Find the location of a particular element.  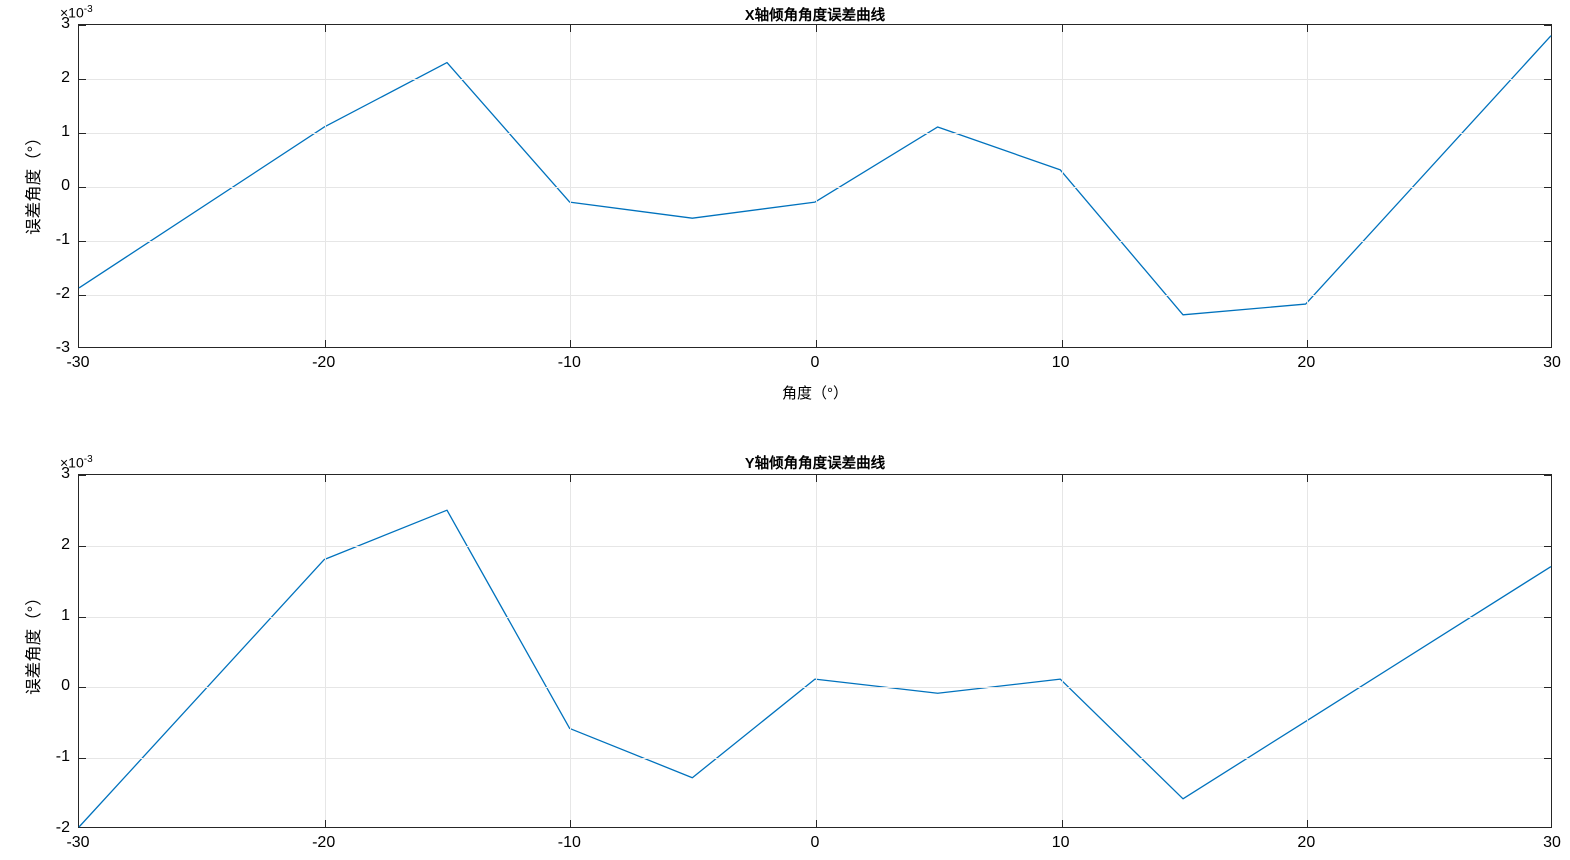

page-title-secondary: Y轴倾角角度误差曲线 is located at coordinates (815, 464).